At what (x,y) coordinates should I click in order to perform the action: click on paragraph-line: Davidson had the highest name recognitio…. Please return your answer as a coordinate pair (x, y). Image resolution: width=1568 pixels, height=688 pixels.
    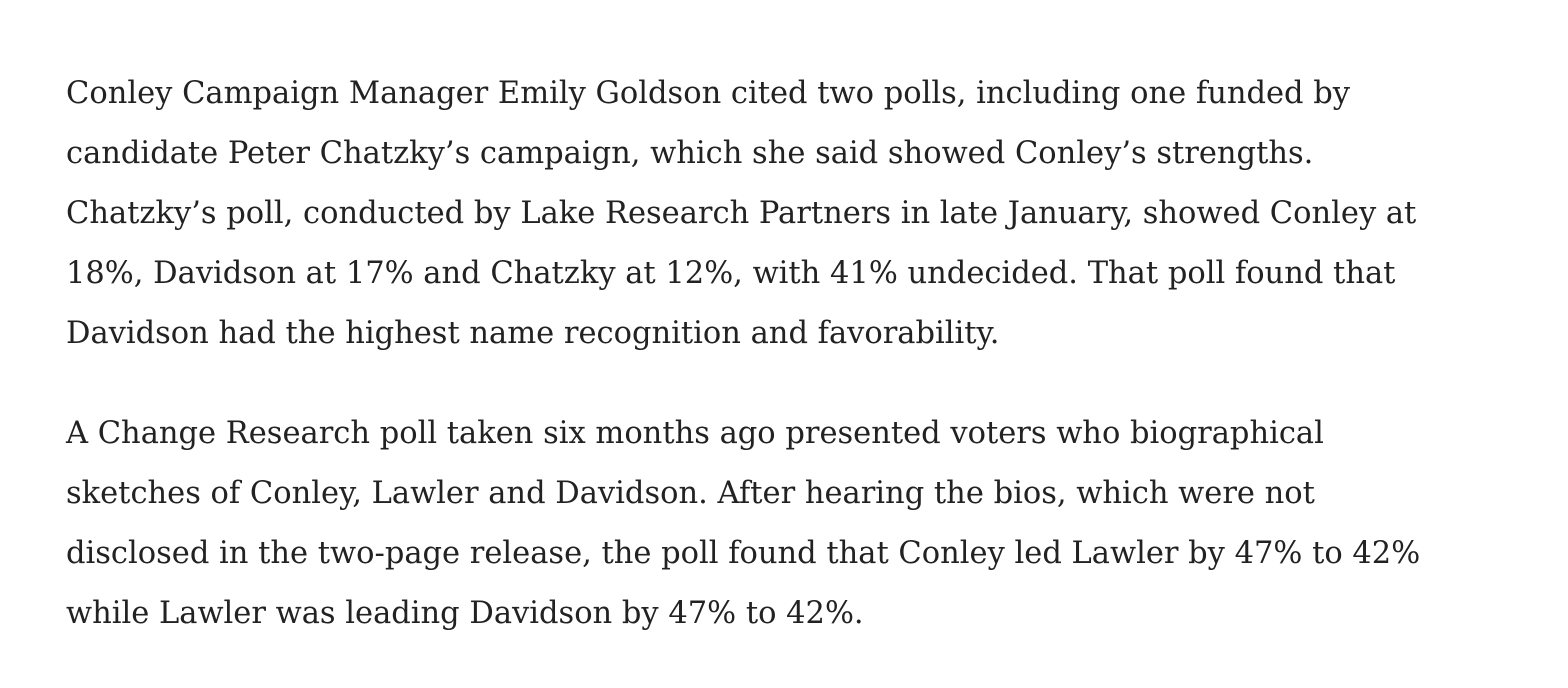
    Looking at the image, I should click on (533, 333).